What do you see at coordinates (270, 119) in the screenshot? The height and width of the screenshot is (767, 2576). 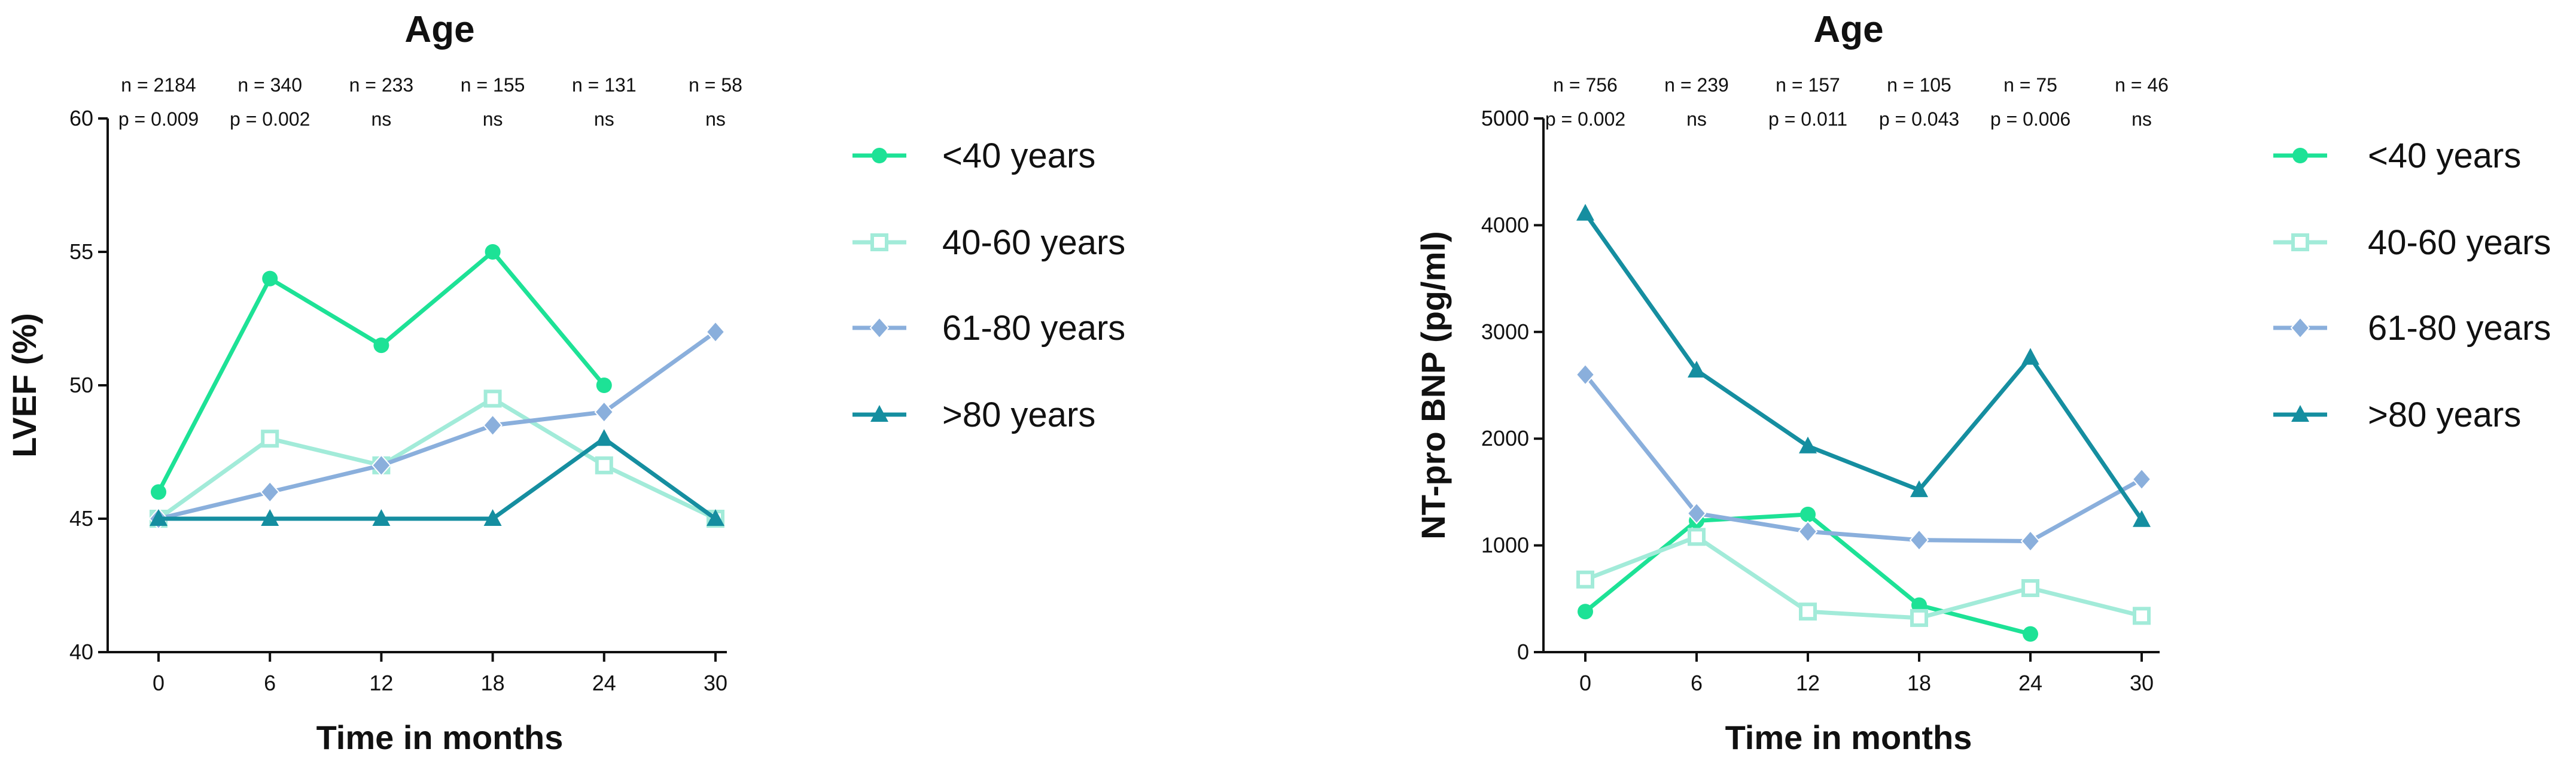 I see `p-value-label: p = 0.002` at bounding box center [270, 119].